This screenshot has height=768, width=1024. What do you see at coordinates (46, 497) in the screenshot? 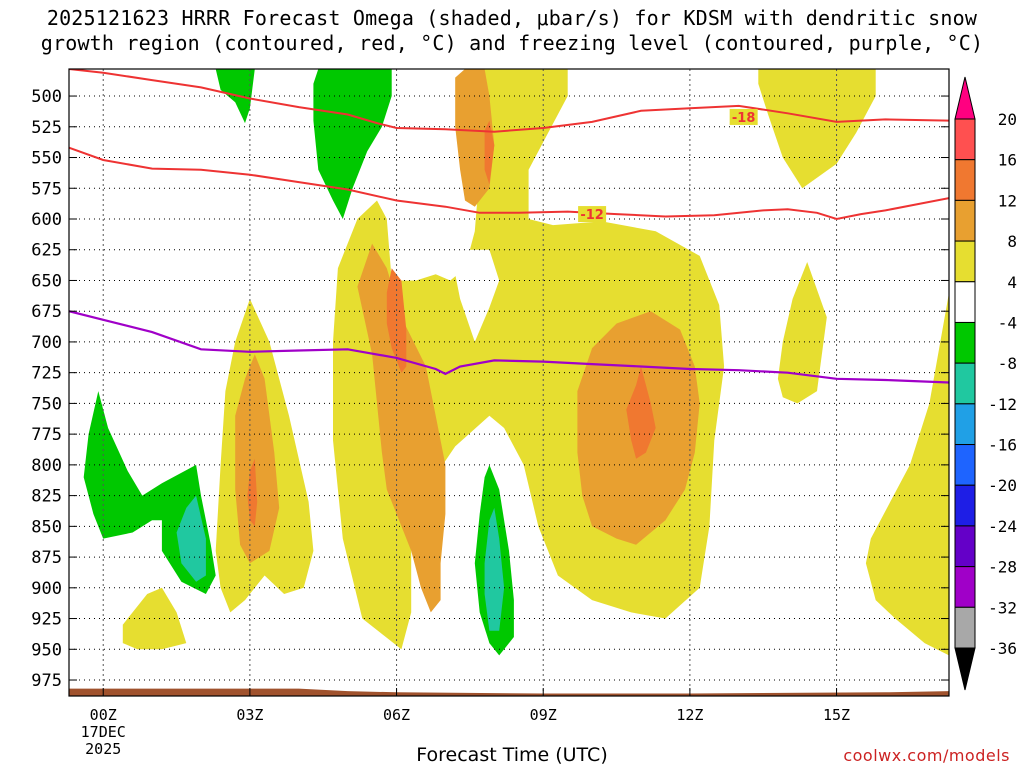
I see `y-tick-label: 825` at bounding box center [46, 497].